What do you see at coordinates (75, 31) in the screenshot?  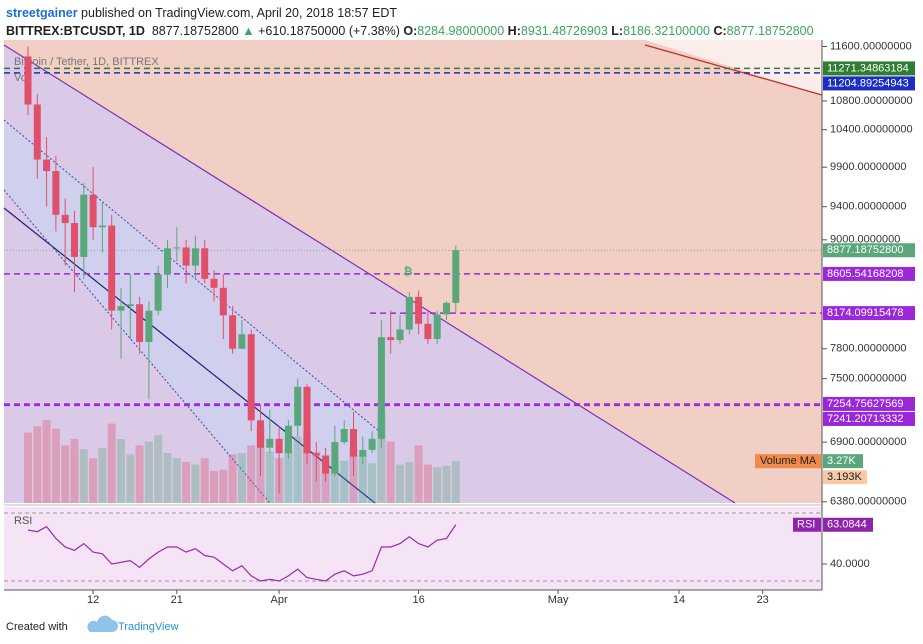 I see `symbol: BITTREX:BTCUSDT, 1D` at bounding box center [75, 31].